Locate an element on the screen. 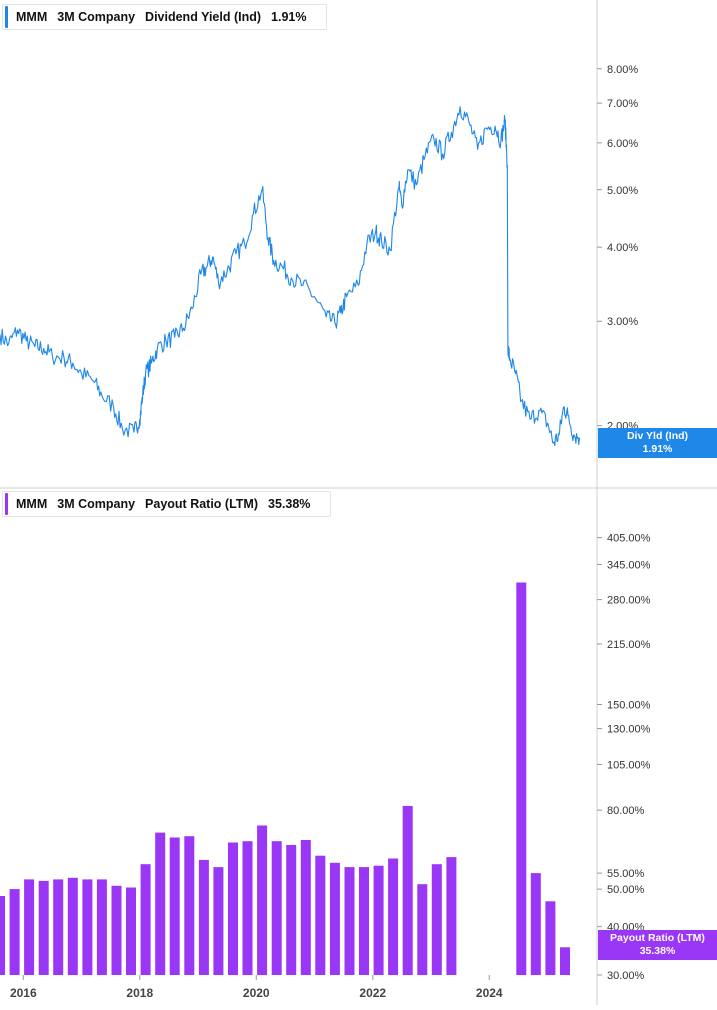 The height and width of the screenshot is (1010, 717). badge-label: Div Yld (Ind) is located at coordinates (657, 436).